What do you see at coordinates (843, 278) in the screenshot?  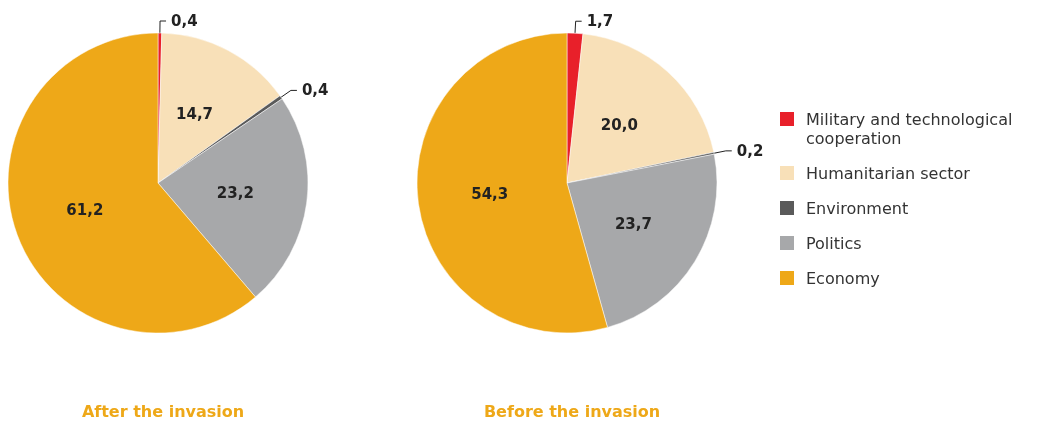 I see `legend-label: Economy` at bounding box center [843, 278].